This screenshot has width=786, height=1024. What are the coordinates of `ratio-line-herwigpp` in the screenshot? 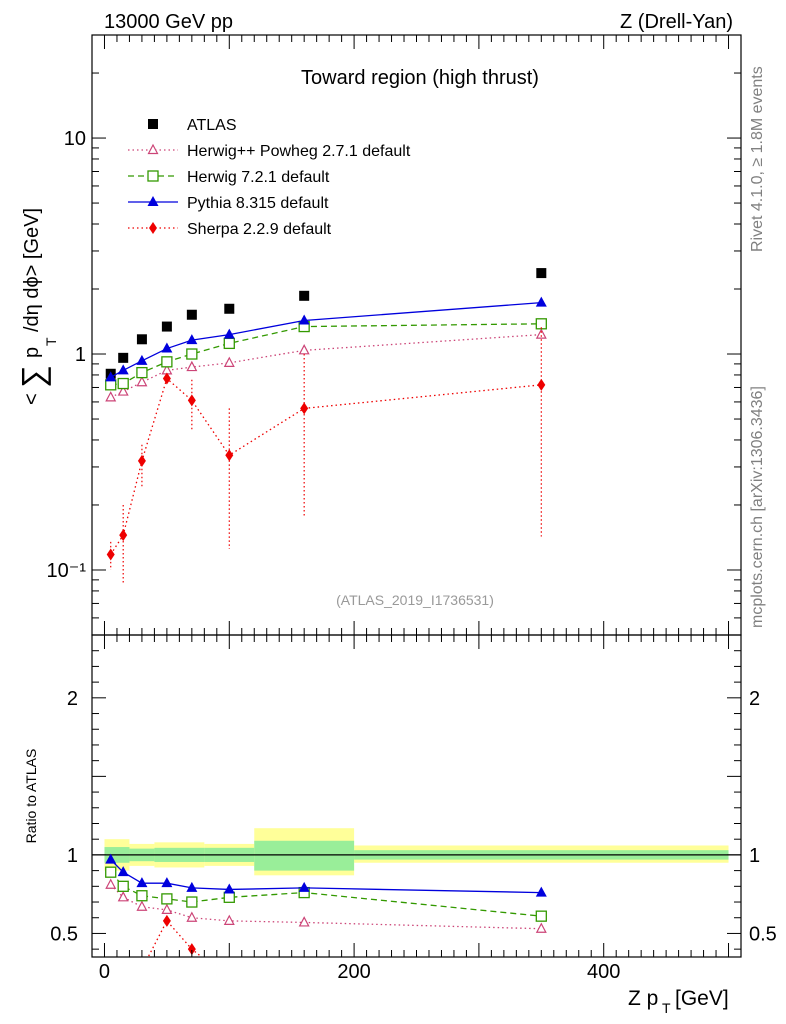 It's located at (326, 907).